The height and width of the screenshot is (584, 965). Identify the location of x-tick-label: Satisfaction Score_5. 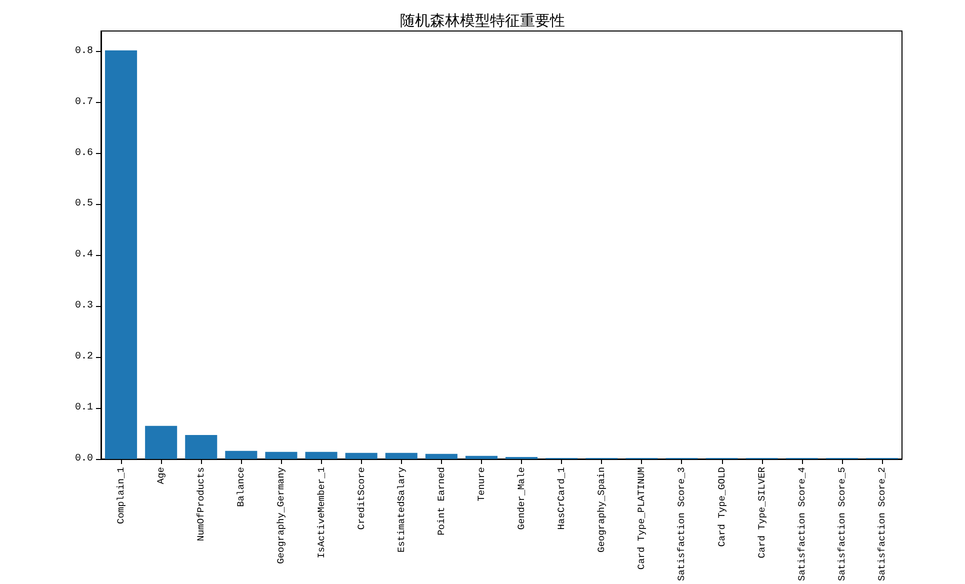
(842, 524).